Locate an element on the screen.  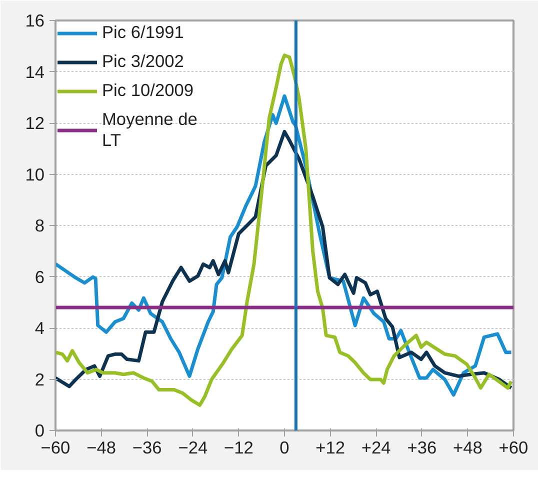
x-tick-label: +48 is located at coordinates (467, 448).